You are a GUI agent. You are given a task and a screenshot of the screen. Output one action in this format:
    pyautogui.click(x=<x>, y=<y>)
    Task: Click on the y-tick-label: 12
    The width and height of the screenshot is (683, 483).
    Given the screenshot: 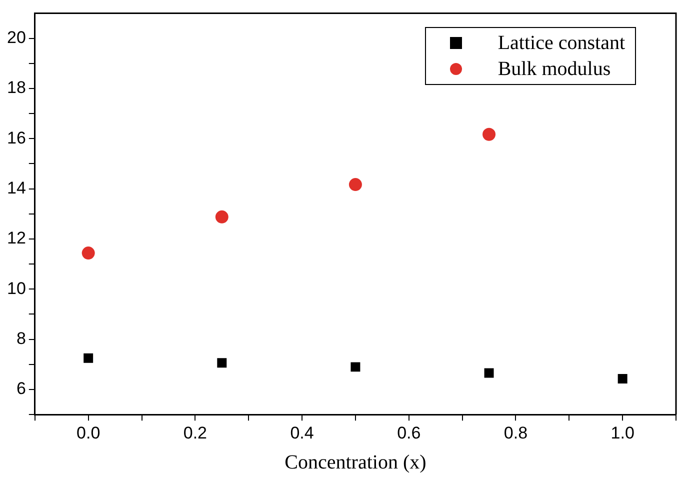 What is the action you would take?
    pyautogui.click(x=16, y=238)
    